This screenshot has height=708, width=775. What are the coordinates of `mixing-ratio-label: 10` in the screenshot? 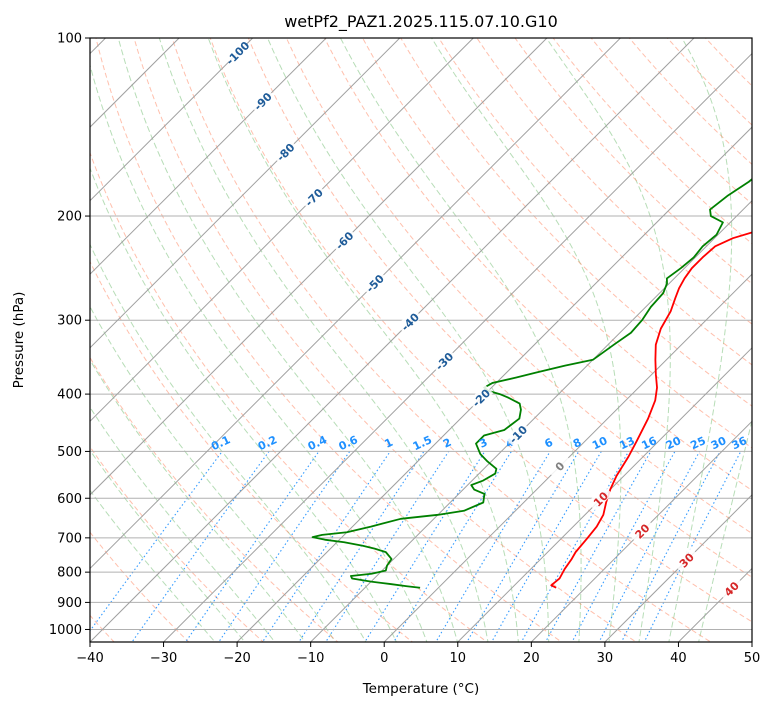 It's located at (600, 443).